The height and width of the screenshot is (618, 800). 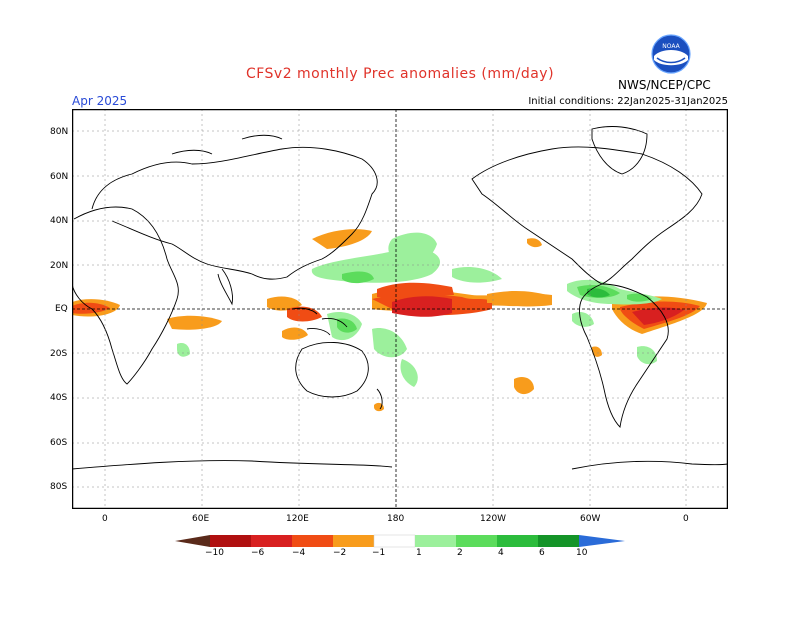 I want to click on legend-label-10: 10, so click(x=582, y=553).